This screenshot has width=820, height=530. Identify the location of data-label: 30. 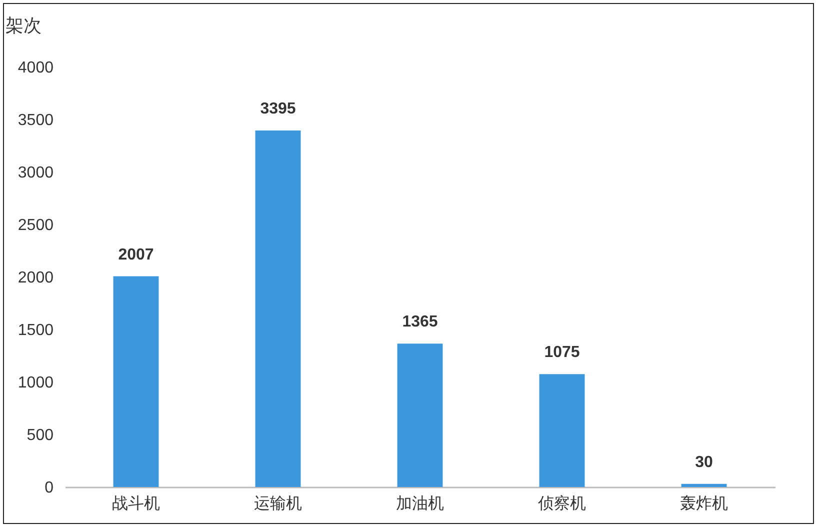
(704, 462).